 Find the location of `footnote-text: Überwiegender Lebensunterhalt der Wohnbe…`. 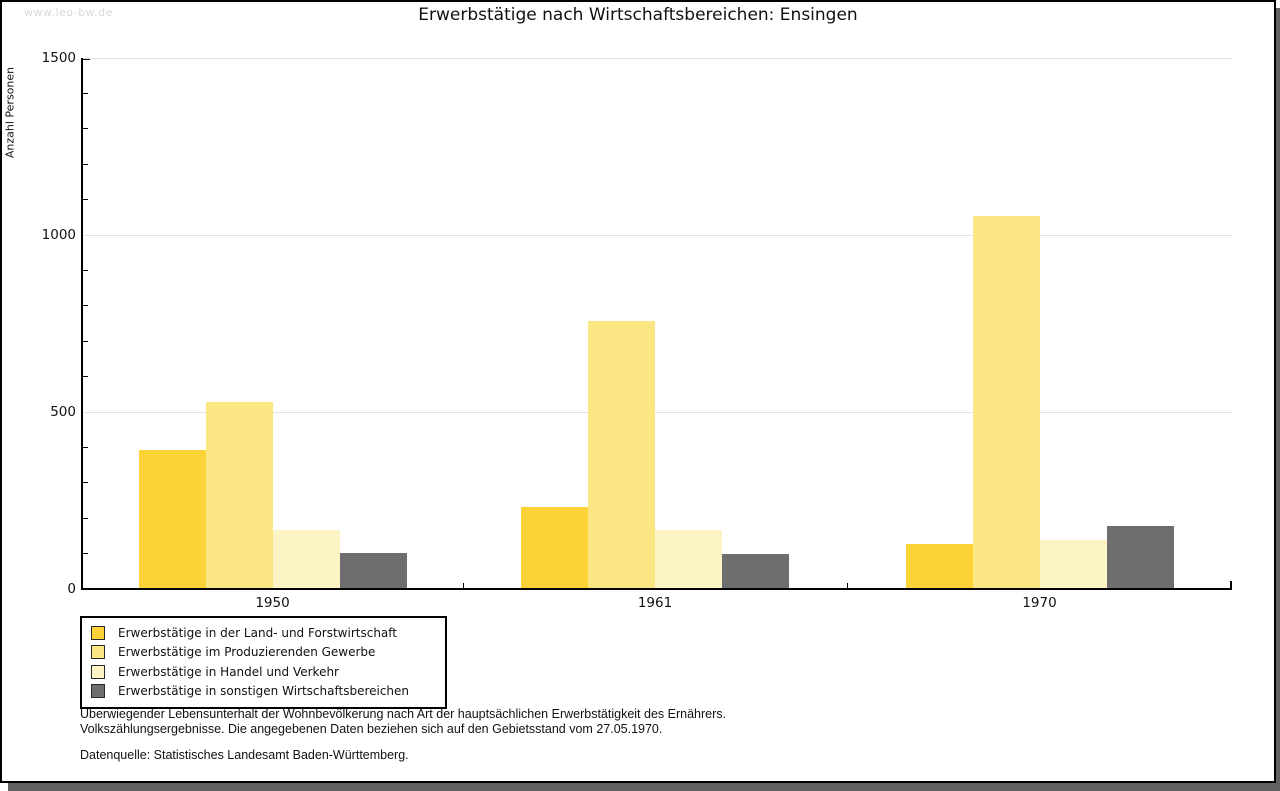

footnote-text: Überwiegender Lebensunterhalt der Wohnbe… is located at coordinates (403, 722).